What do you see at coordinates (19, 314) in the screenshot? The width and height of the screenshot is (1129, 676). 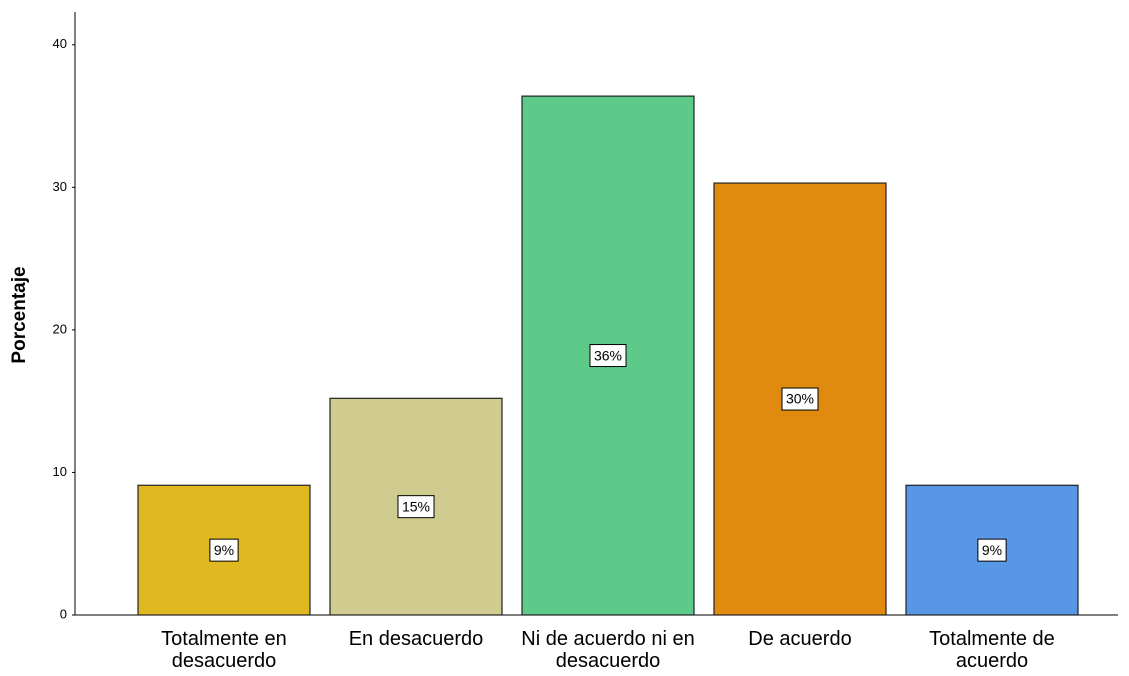 I see `y-axis-title: Porcentaje` at bounding box center [19, 314].